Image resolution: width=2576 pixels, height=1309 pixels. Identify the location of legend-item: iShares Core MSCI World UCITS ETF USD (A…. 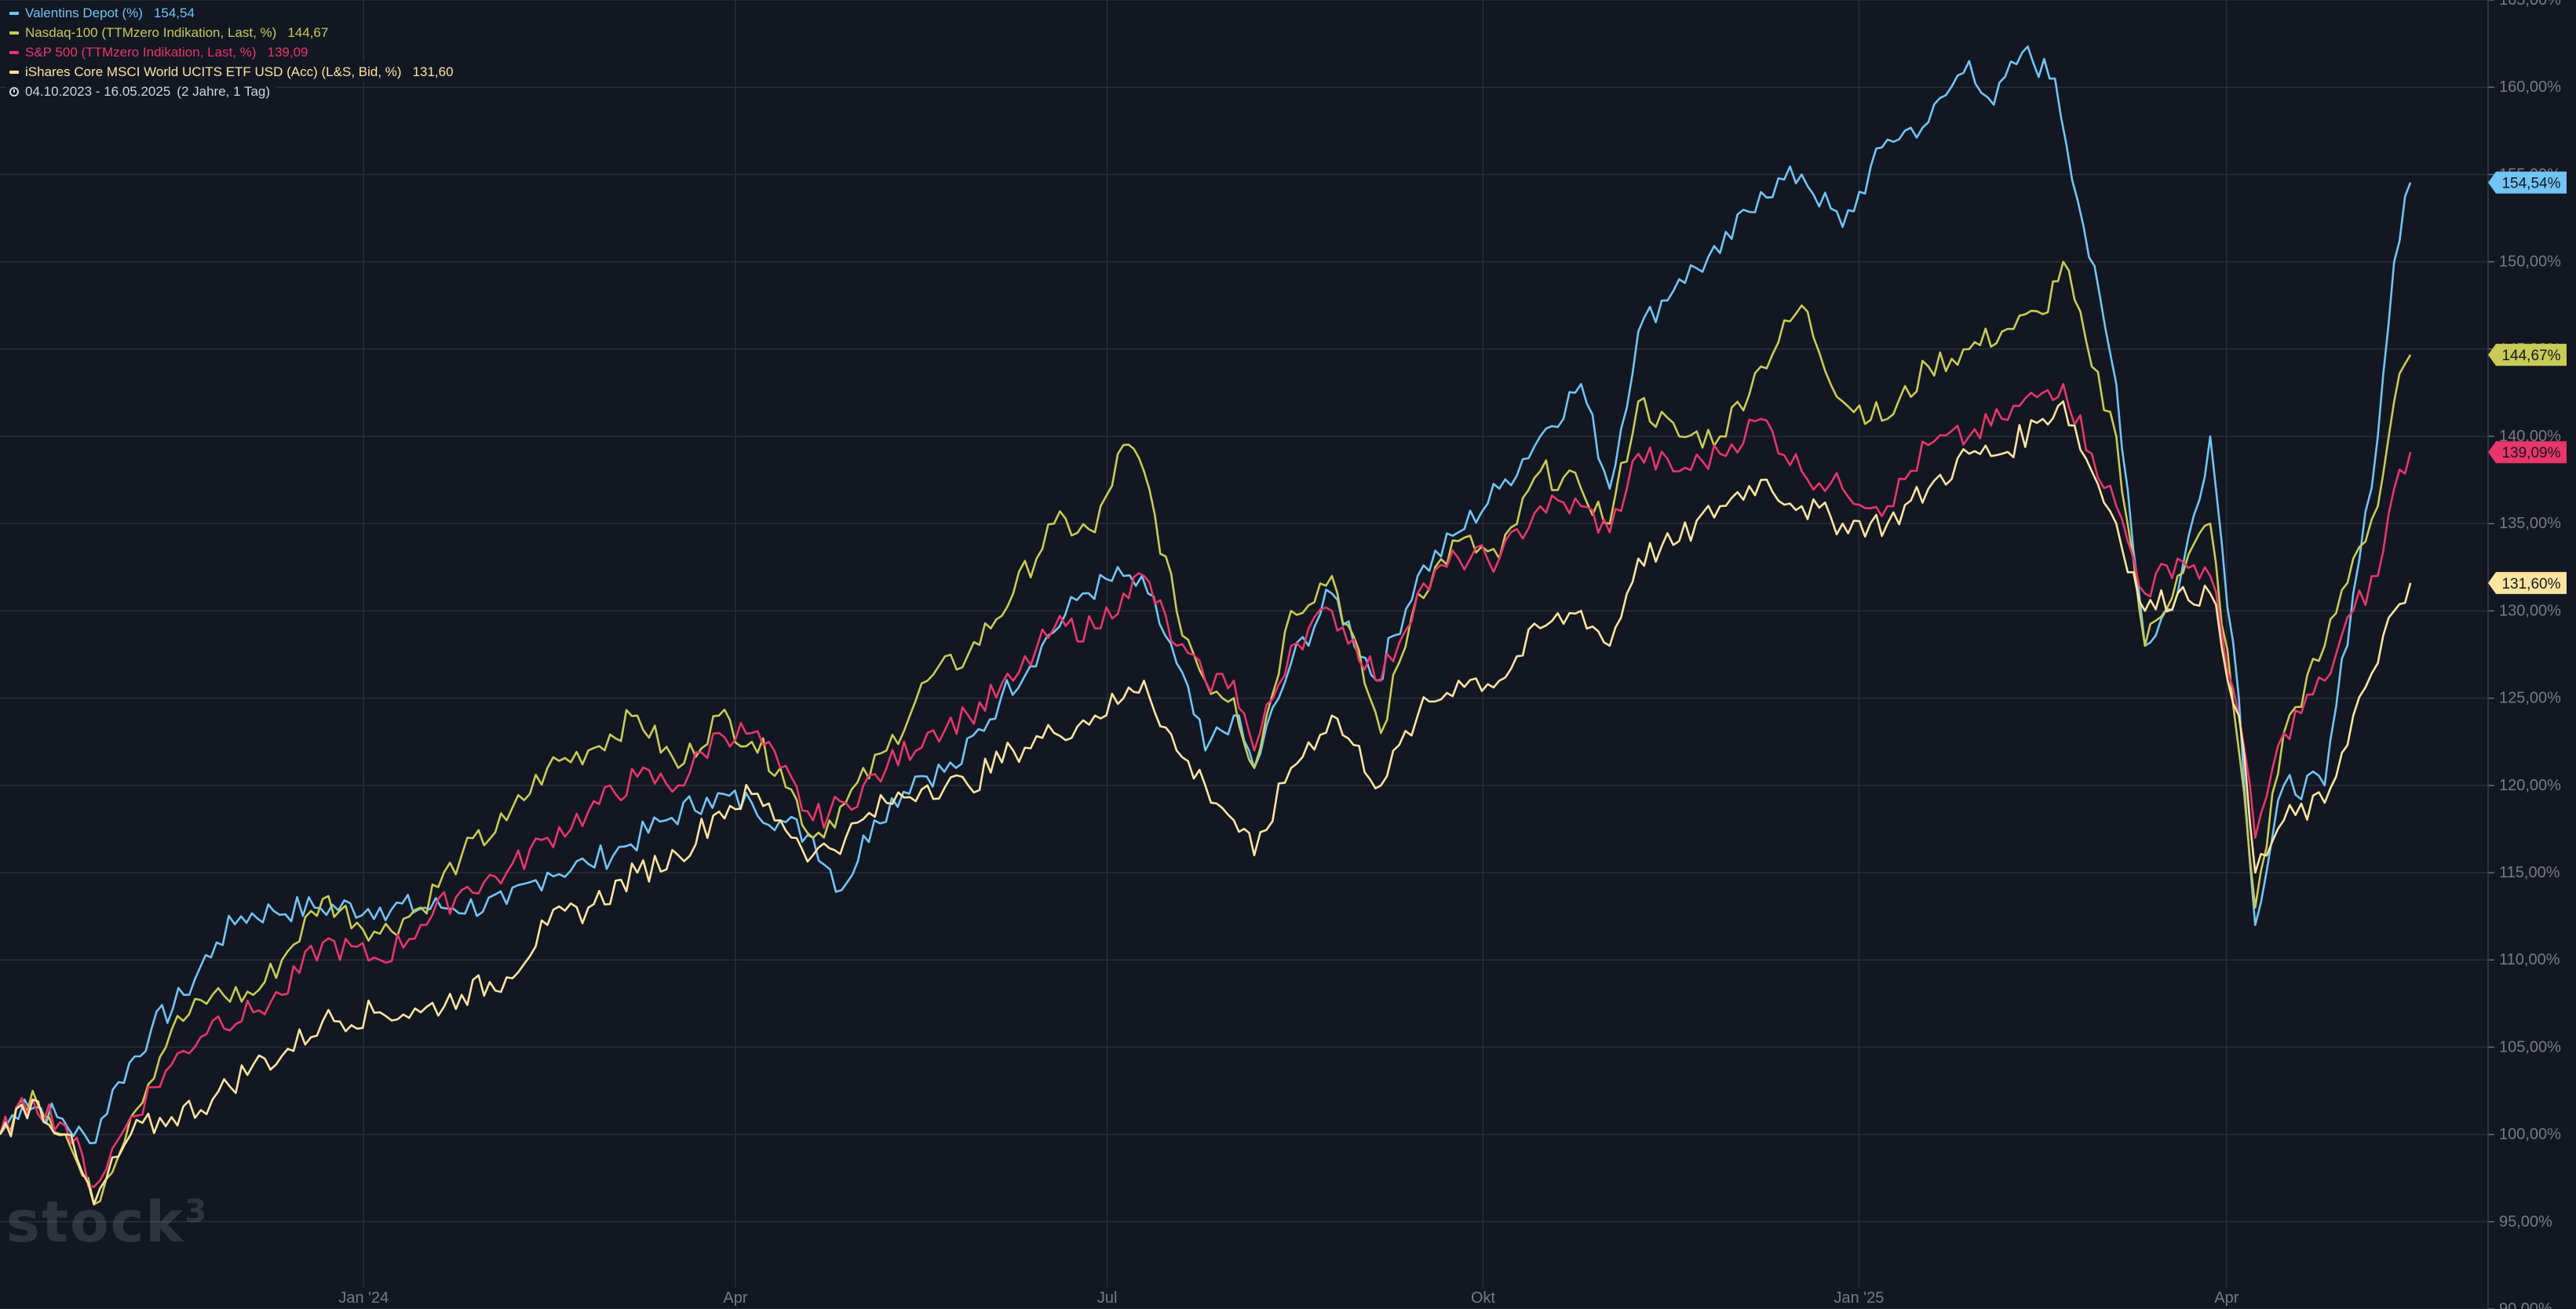
(233, 72).